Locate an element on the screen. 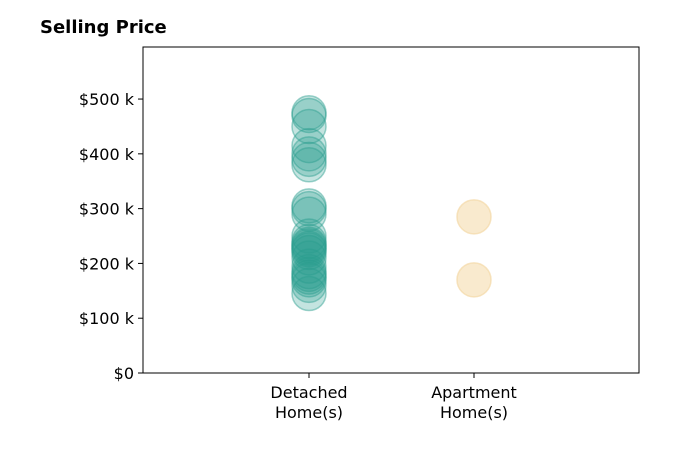 The image size is (679, 462). y-tick-label: $200 k is located at coordinates (107, 263).